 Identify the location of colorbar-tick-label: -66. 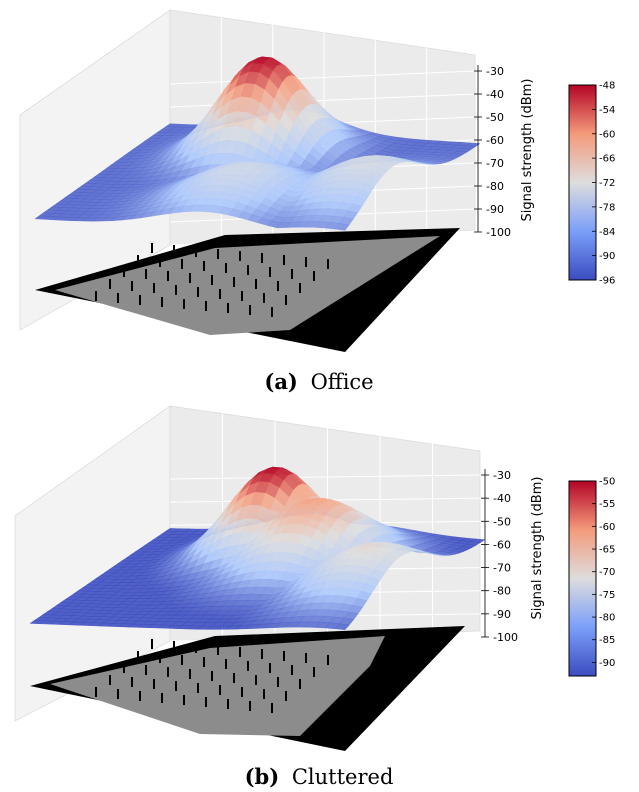
(607, 159).